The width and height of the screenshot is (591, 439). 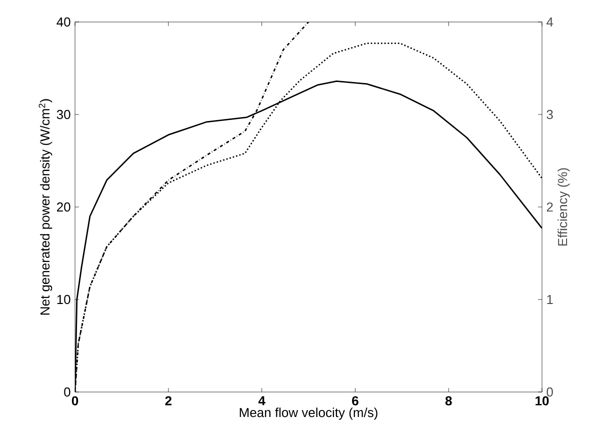 I want to click on y-axis-title: Net generated power density (W/cm$^{2}$), so click(x=45, y=207).